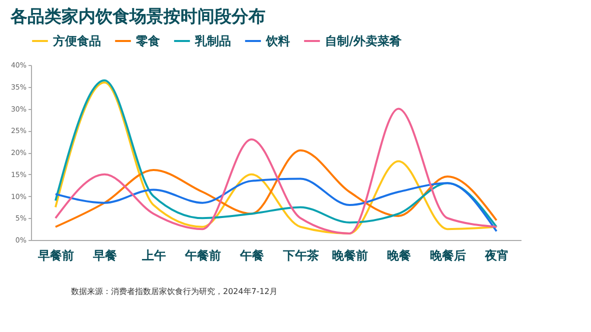 Image resolution: width=591 pixels, height=332 pixels. What do you see at coordinates (202, 255) in the screenshot?
I see `x-tick-label: 午餐前` at bounding box center [202, 255].